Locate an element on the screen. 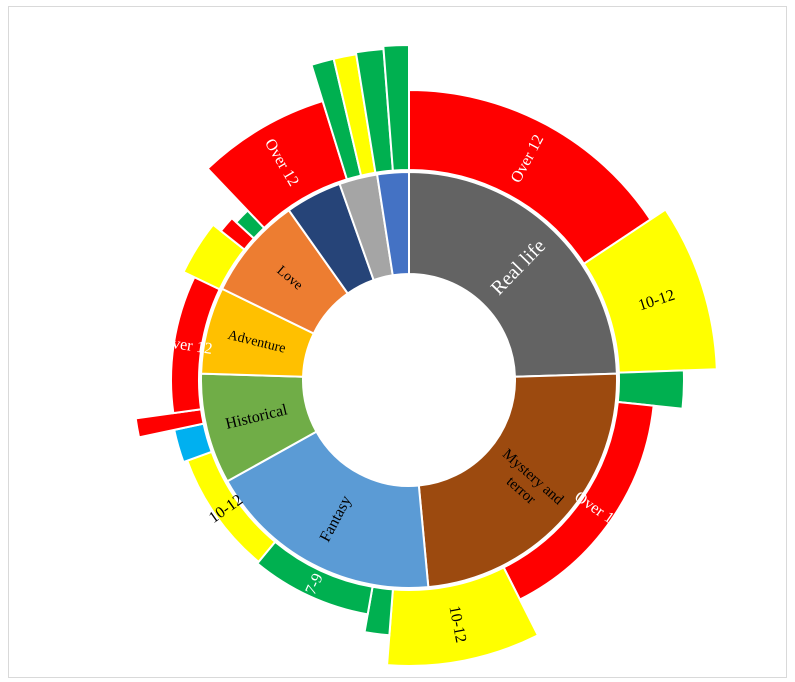  inner-segment-mystery-and-terror is located at coordinates (517, 480).